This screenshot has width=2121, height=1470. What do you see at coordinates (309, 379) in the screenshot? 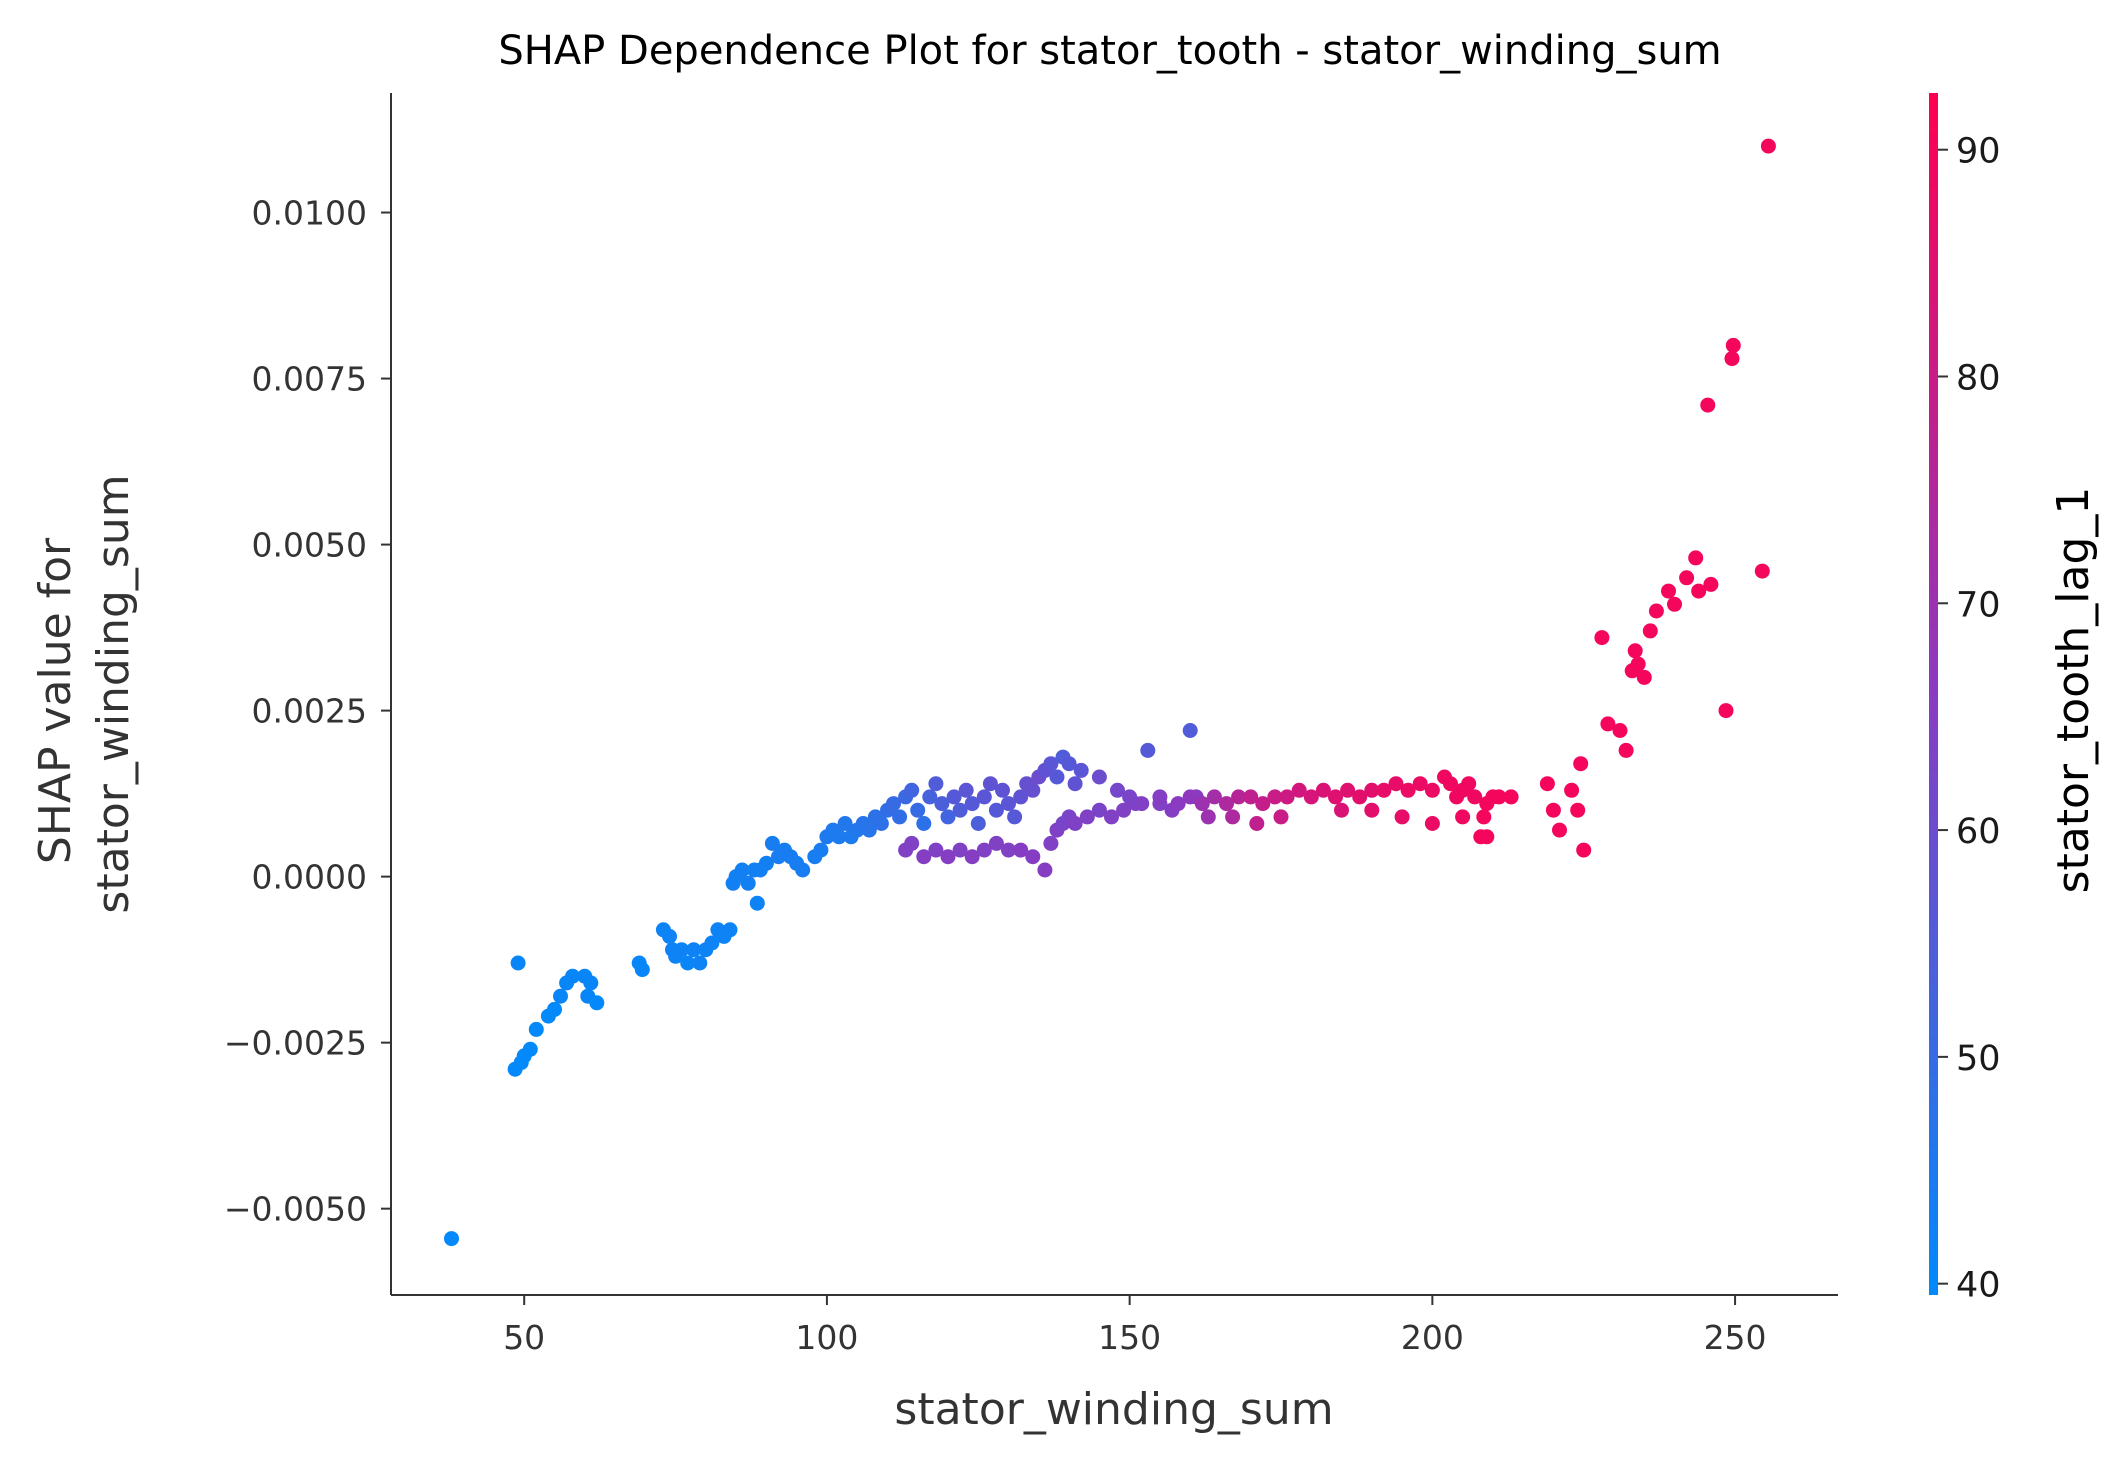
I see `y-tick-label: 0.0075` at bounding box center [309, 379].